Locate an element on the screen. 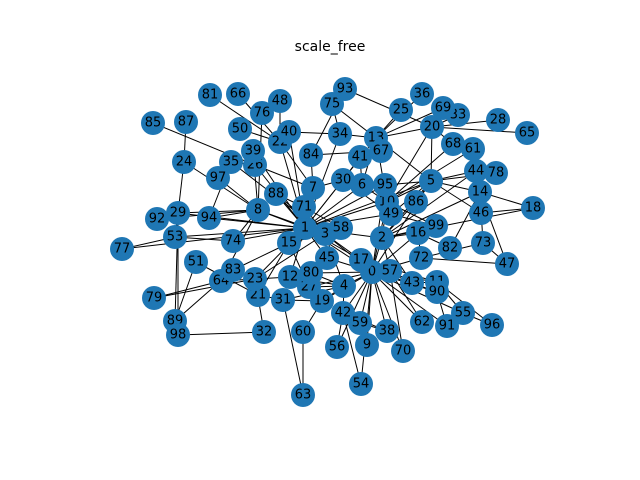 Image resolution: width=640 pixels, height=480 pixels. node-49: 49 is located at coordinates (391, 214).